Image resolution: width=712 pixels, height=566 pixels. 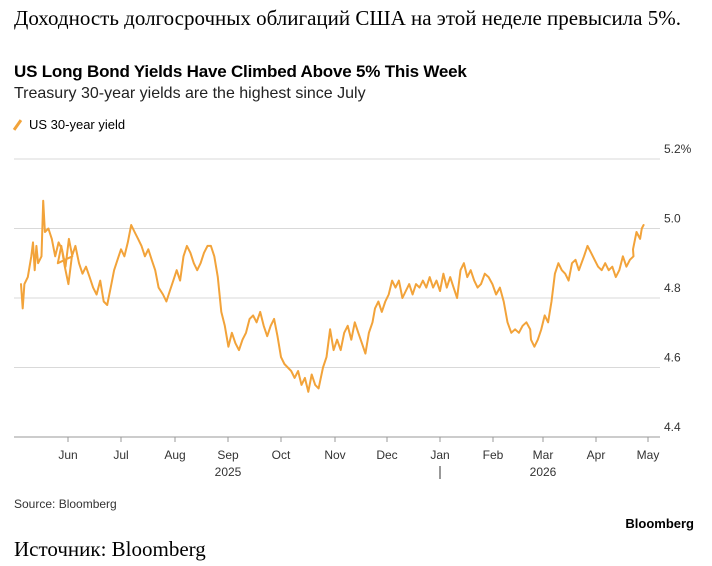 What do you see at coordinates (174, 455) in the screenshot?
I see `x-tick-label: Aug` at bounding box center [174, 455].